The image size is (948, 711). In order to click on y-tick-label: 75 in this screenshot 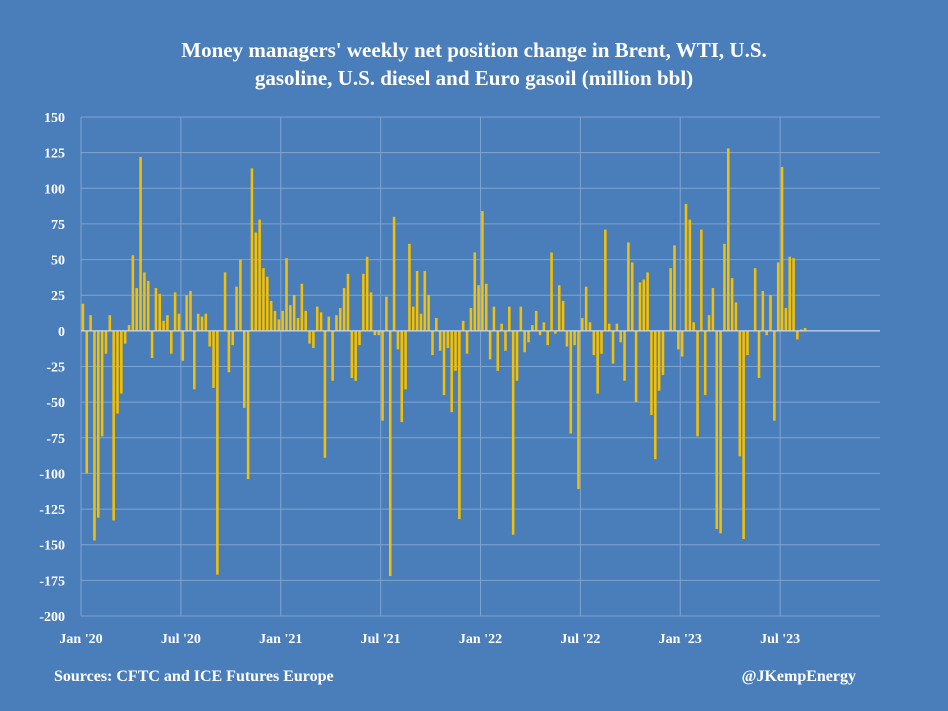, I will do `click(58, 225)`.